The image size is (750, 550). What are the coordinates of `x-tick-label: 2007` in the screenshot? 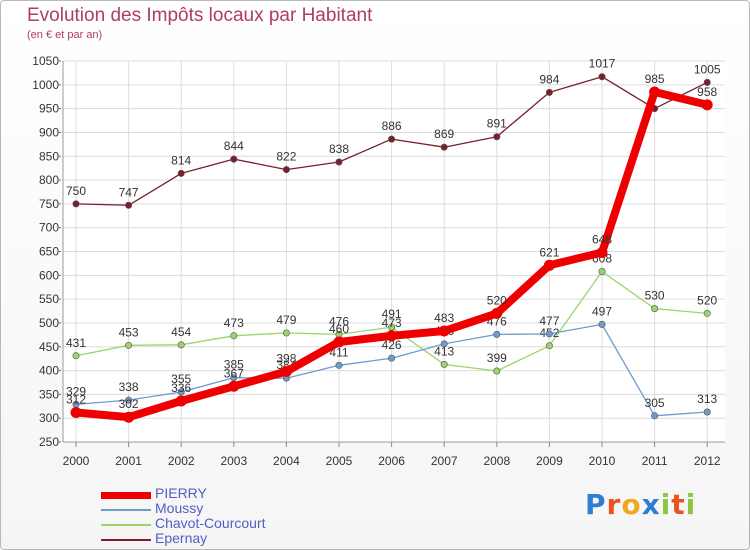 It's located at (444, 461).